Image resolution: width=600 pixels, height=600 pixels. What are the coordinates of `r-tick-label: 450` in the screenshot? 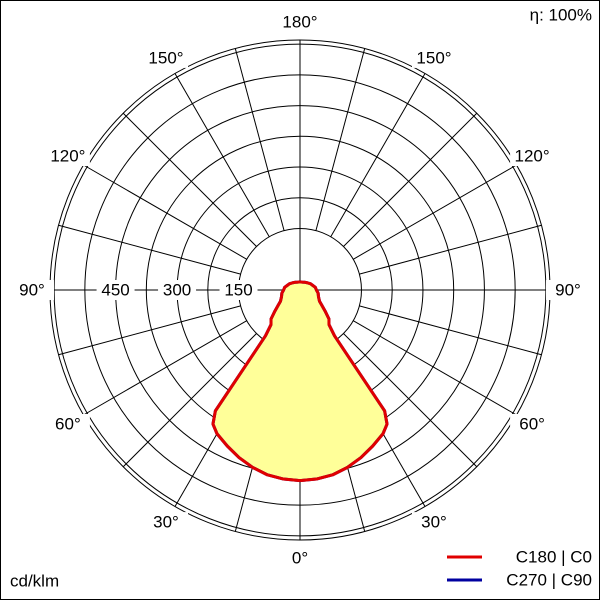 It's located at (115, 289).